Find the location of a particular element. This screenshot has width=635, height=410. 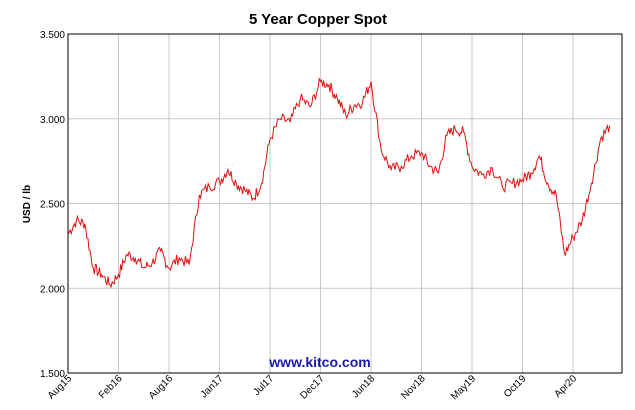

x-tick-label: Jun18 is located at coordinates (363, 386).